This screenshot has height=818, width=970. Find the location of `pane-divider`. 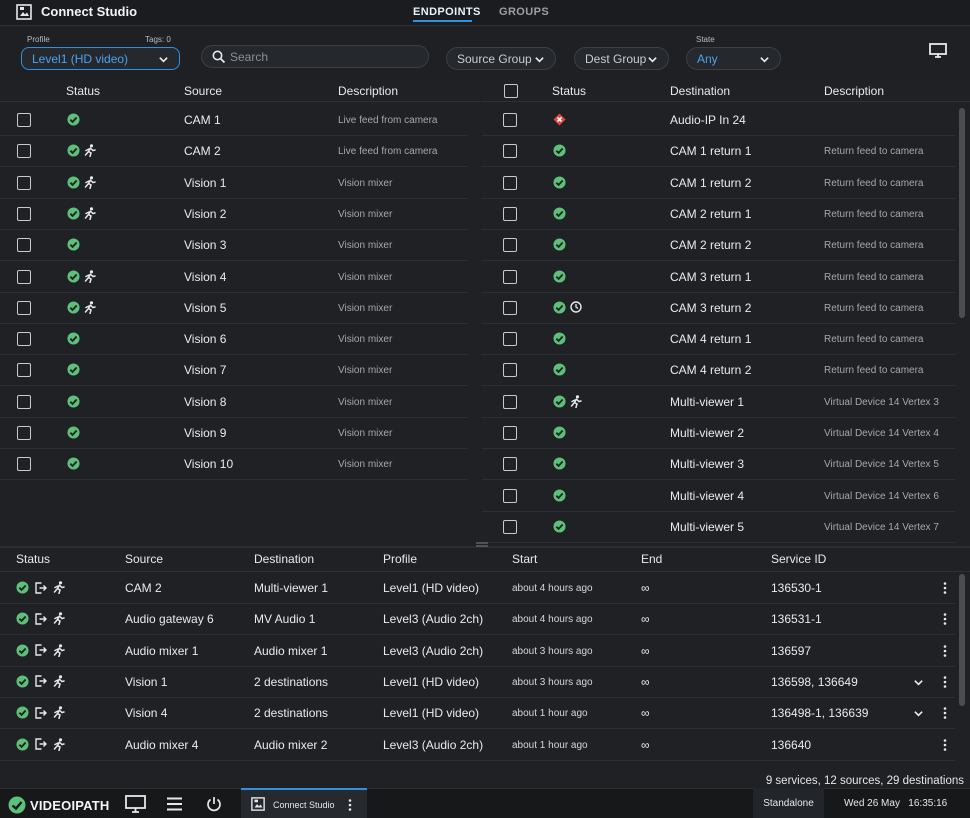

pane-divider is located at coordinates (485, 547).